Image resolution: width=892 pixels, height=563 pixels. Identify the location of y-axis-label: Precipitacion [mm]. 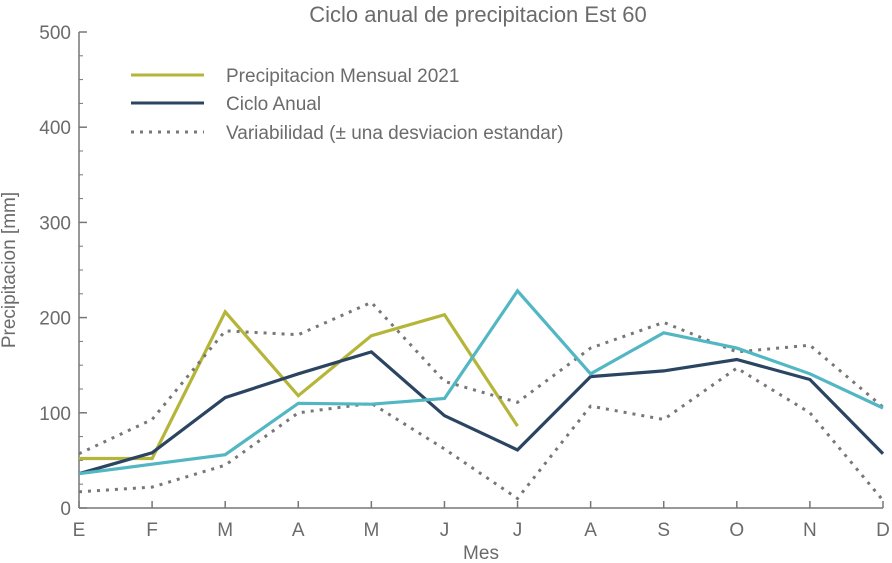
(10, 270).